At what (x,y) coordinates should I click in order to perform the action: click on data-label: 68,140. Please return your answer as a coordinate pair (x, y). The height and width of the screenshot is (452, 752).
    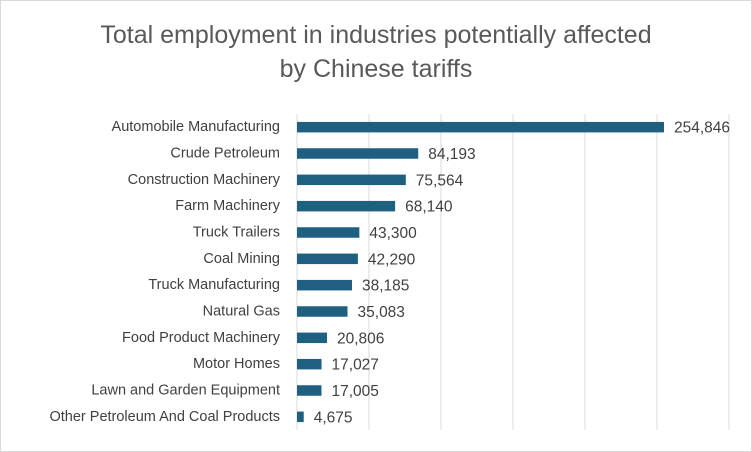
    Looking at the image, I should click on (429, 207).